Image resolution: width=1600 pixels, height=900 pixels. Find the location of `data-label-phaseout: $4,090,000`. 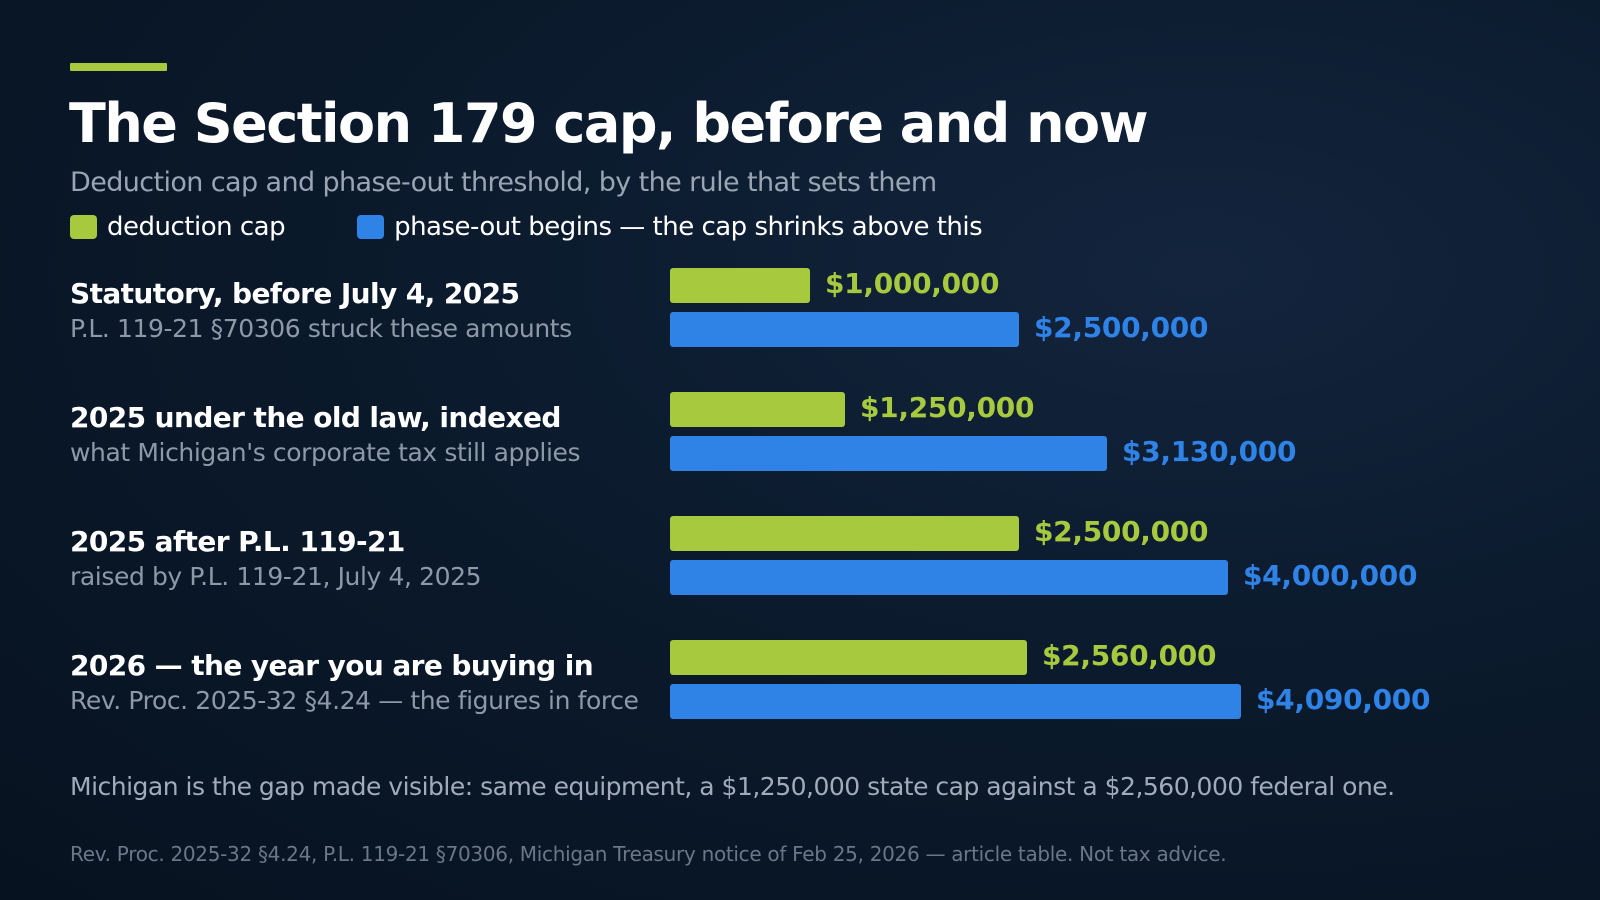

data-label-phaseout: $4,090,000 is located at coordinates (1343, 699).